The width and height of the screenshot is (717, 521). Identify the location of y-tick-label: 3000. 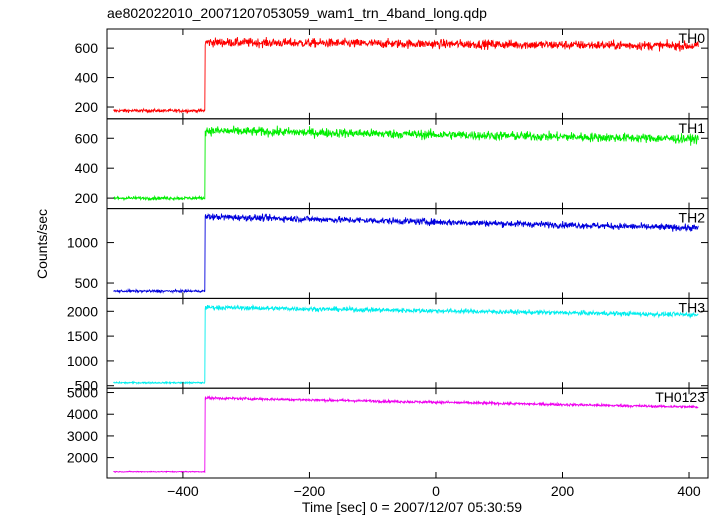
(82, 436).